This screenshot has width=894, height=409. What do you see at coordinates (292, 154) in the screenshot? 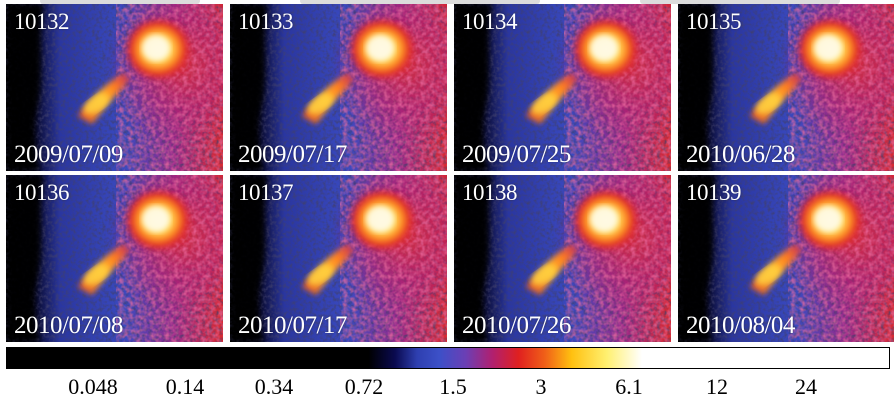
I see `observation-date: 2009/07/17` at bounding box center [292, 154].